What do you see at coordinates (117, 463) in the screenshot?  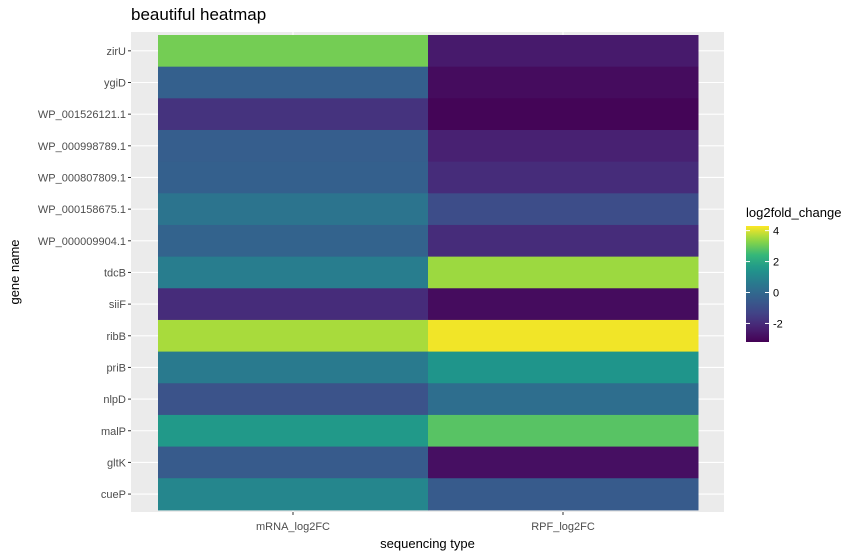 I see `y-tick-label: gltK` at bounding box center [117, 463].